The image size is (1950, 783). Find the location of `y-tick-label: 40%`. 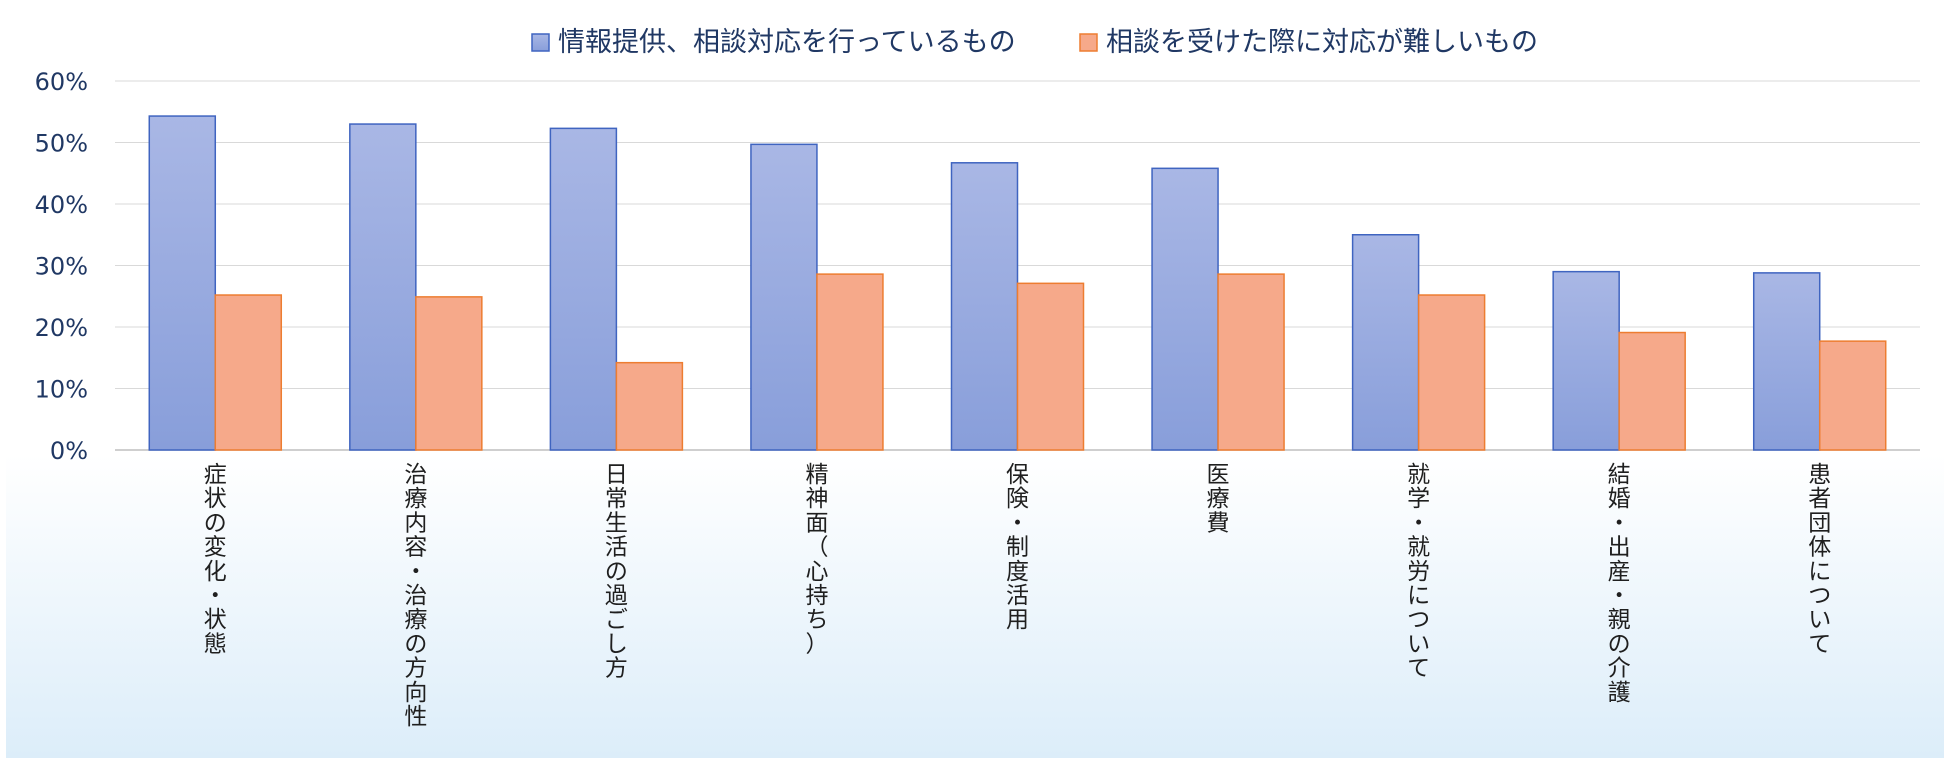

y-tick-label: 40% is located at coordinates (61, 205).